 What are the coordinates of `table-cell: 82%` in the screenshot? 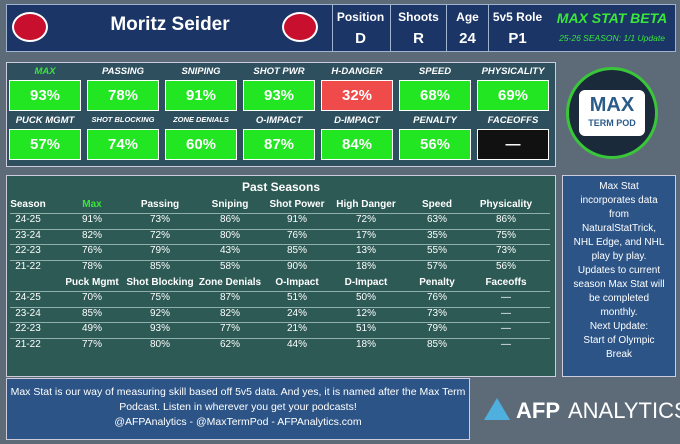 It's located at (91, 235).